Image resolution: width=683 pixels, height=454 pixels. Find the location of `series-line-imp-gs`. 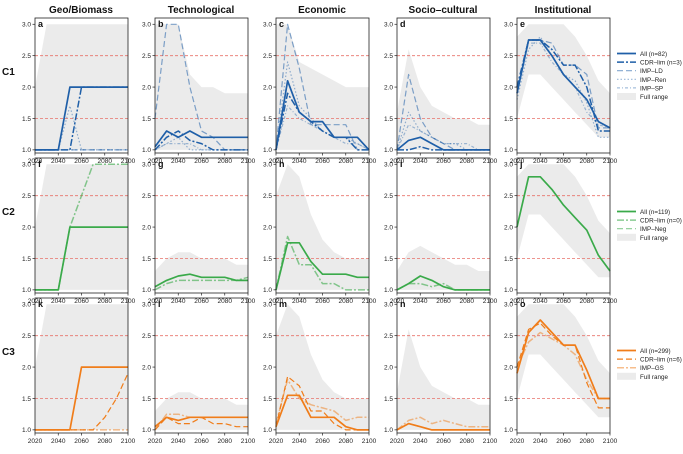

series-line-imp-gs is located at coordinates (443, 423).